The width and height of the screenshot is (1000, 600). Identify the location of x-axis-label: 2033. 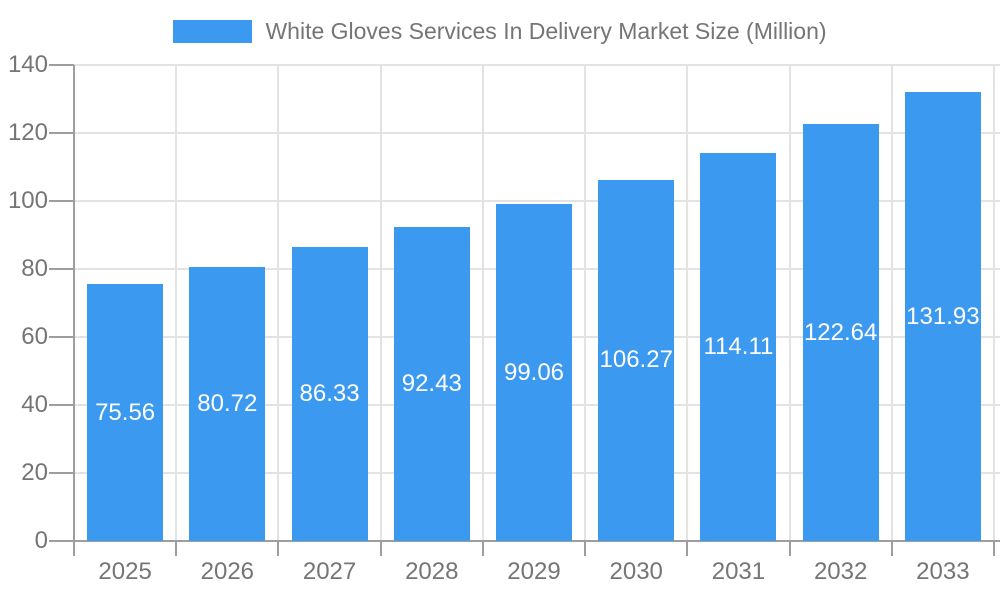
(943, 571).